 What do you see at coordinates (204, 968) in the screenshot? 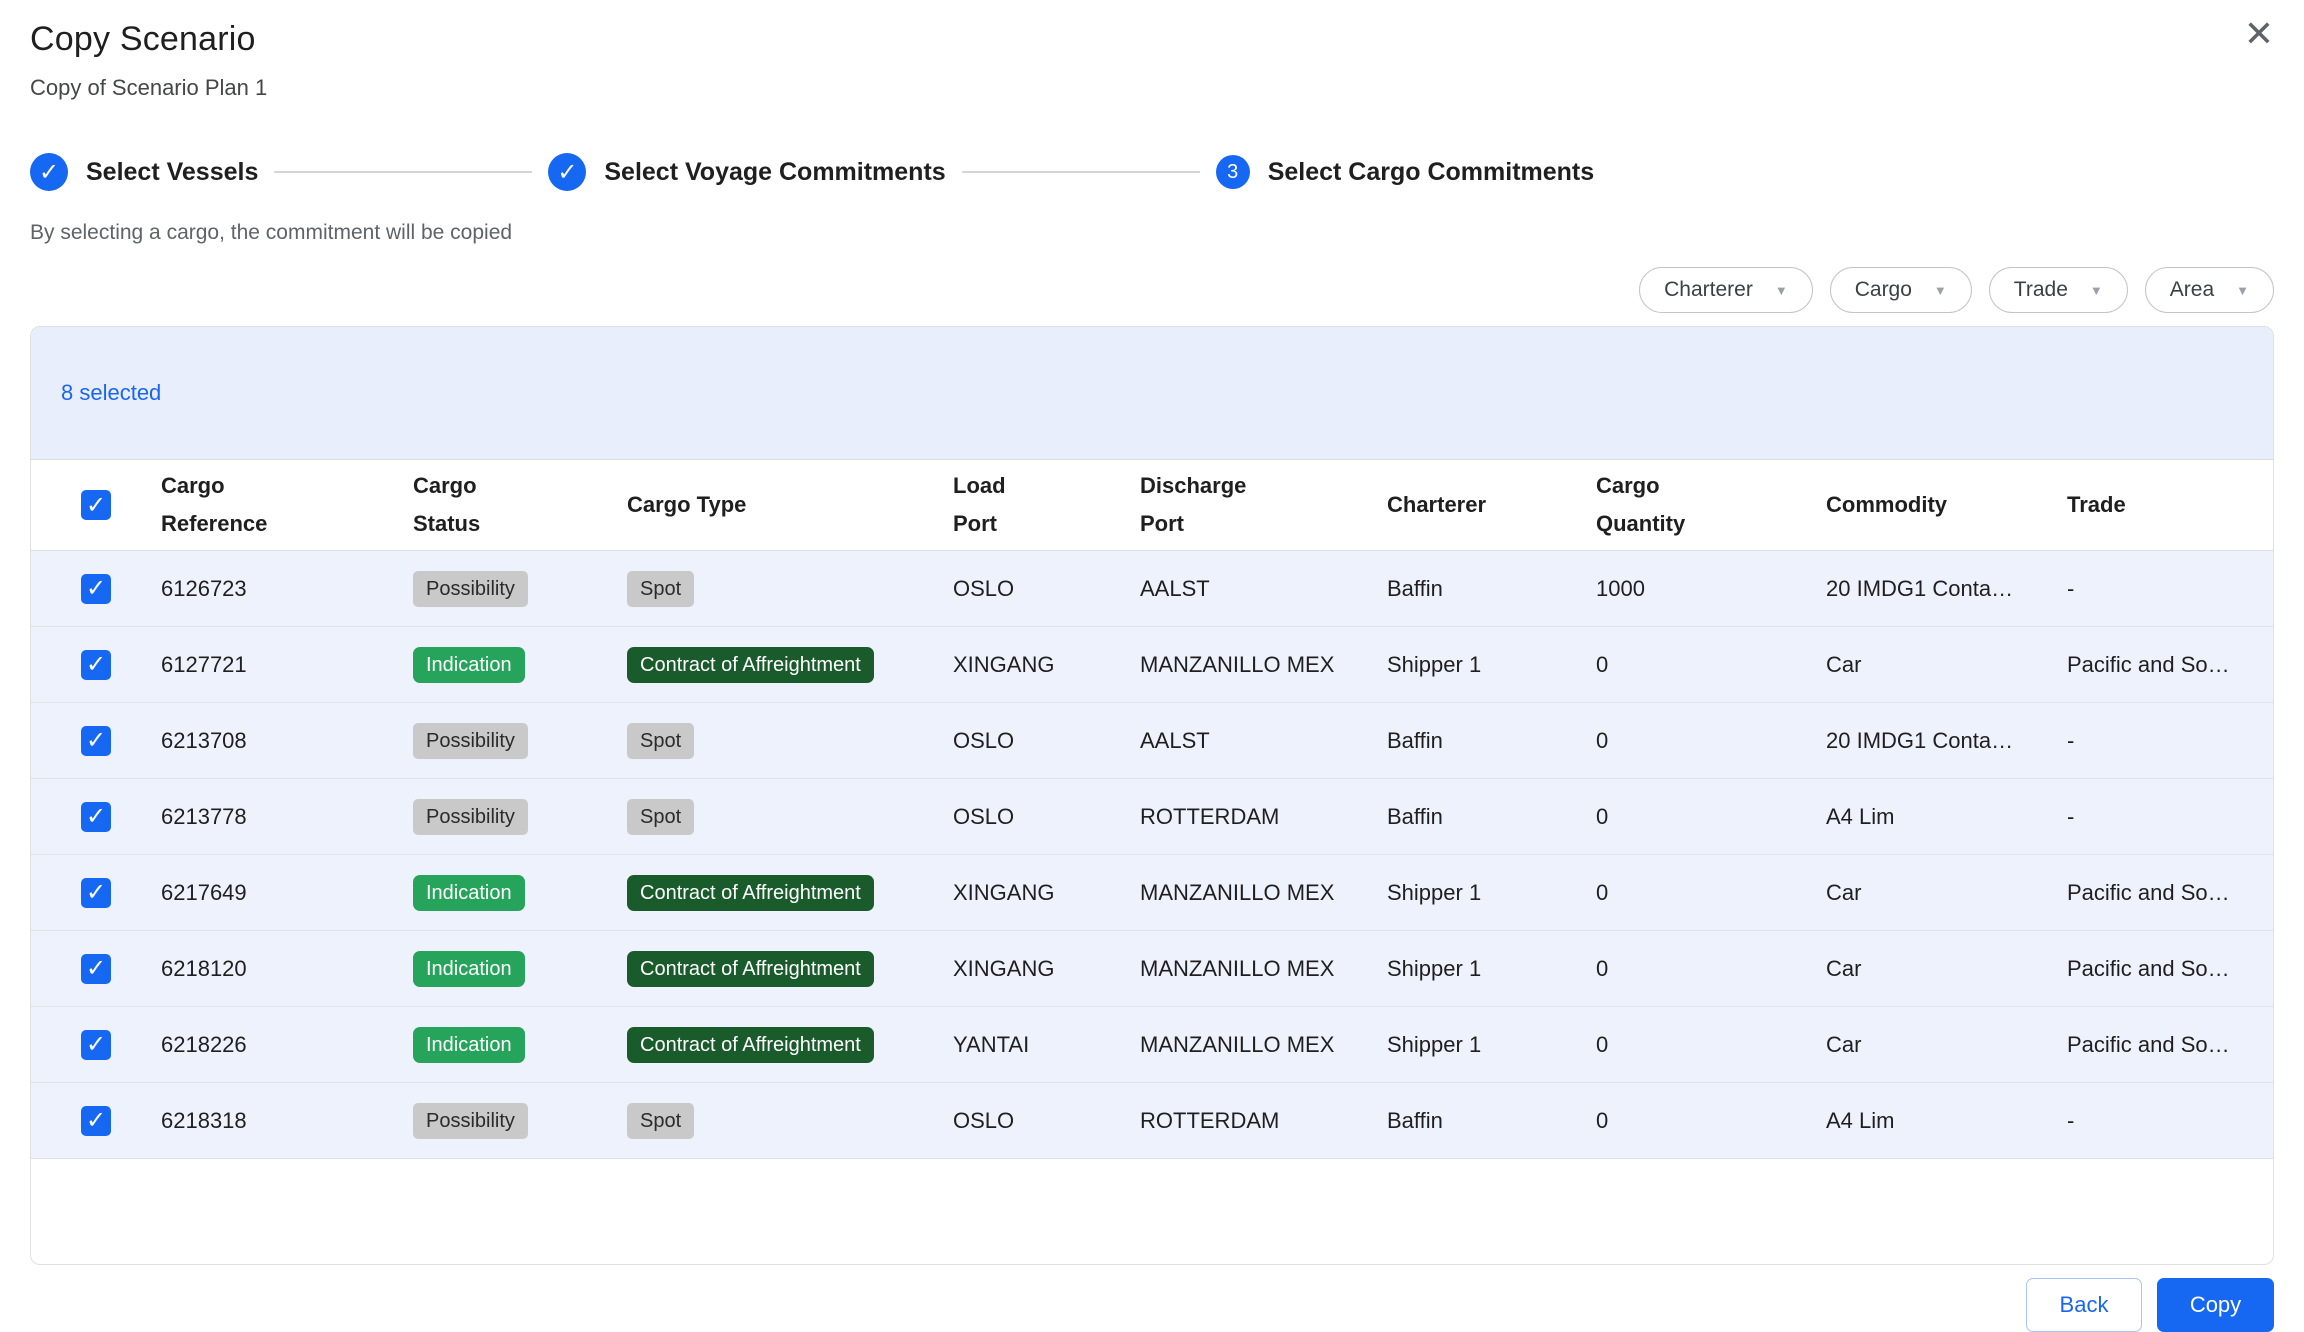
I see `cell-cargo-reference: 6218120` at bounding box center [204, 968].